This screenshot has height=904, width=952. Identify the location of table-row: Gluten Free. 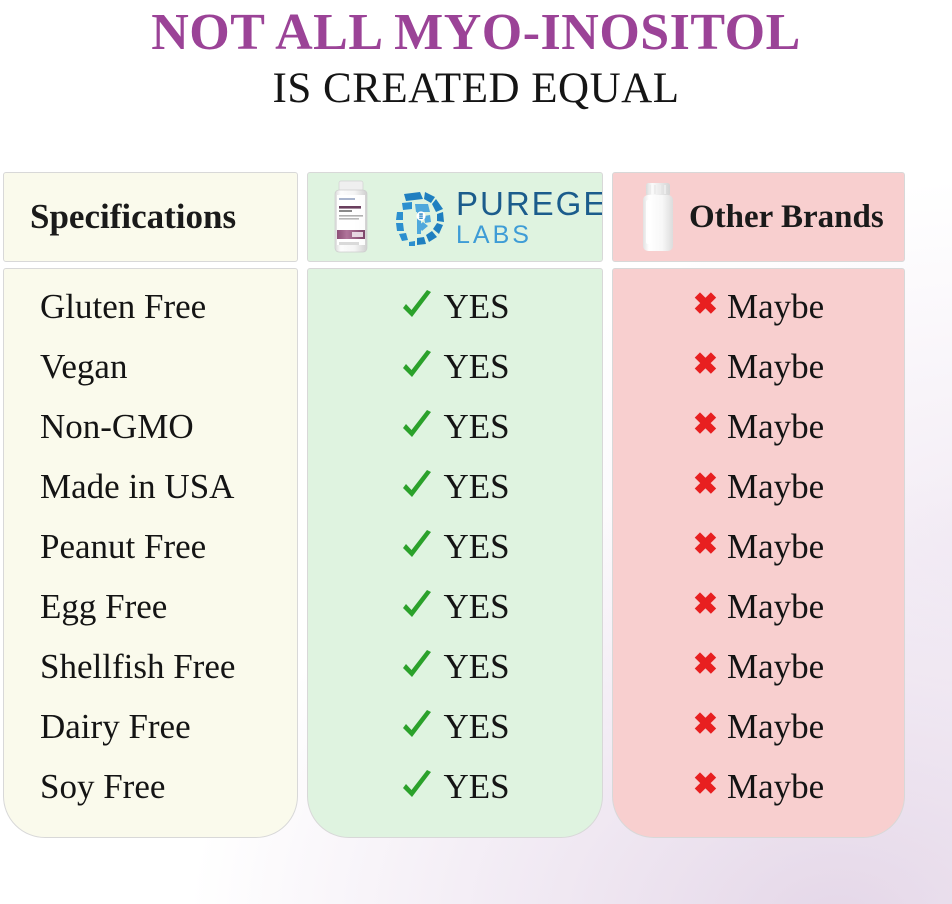
(150, 307).